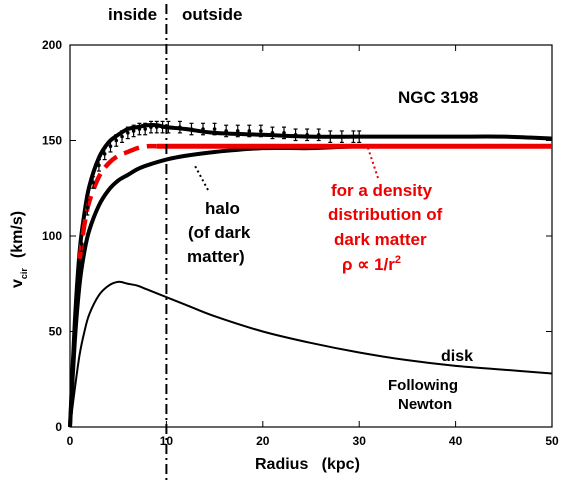 The image size is (561, 488). What do you see at coordinates (58, 427) in the screenshot?
I see `y-tick-label: 0` at bounding box center [58, 427].